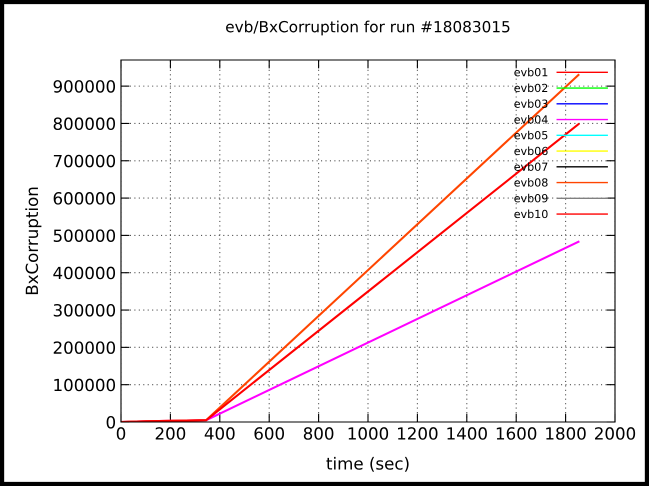 The height and width of the screenshot is (486, 649). I want to click on y-tick-label: 100000, so click(85, 385).